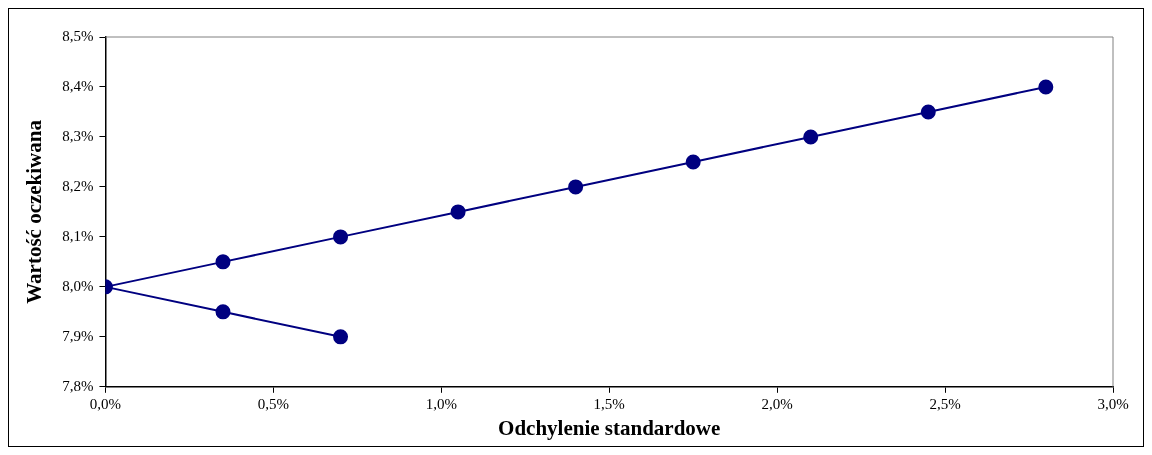 This screenshot has width=1152, height=455. Describe the element at coordinates (441, 403) in the screenshot. I see `x-tick-label: 1,0%` at that location.